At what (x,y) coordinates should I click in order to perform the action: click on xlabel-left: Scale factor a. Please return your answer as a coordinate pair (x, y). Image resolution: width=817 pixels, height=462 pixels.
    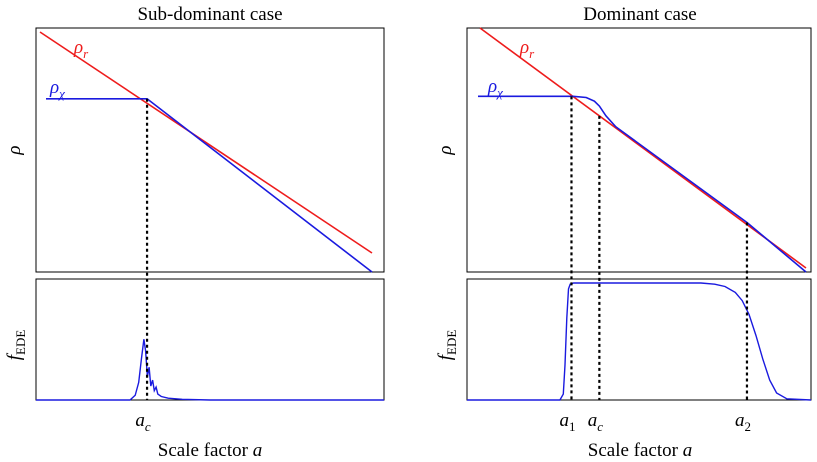
    Looking at the image, I should click on (210, 450).